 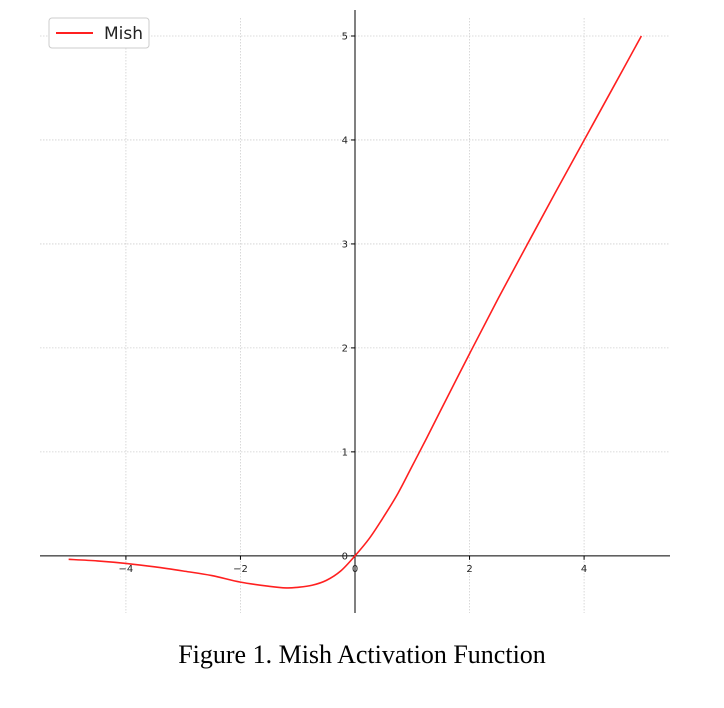 What do you see at coordinates (469, 569) in the screenshot?
I see `x-tick-label: 2` at bounding box center [469, 569].